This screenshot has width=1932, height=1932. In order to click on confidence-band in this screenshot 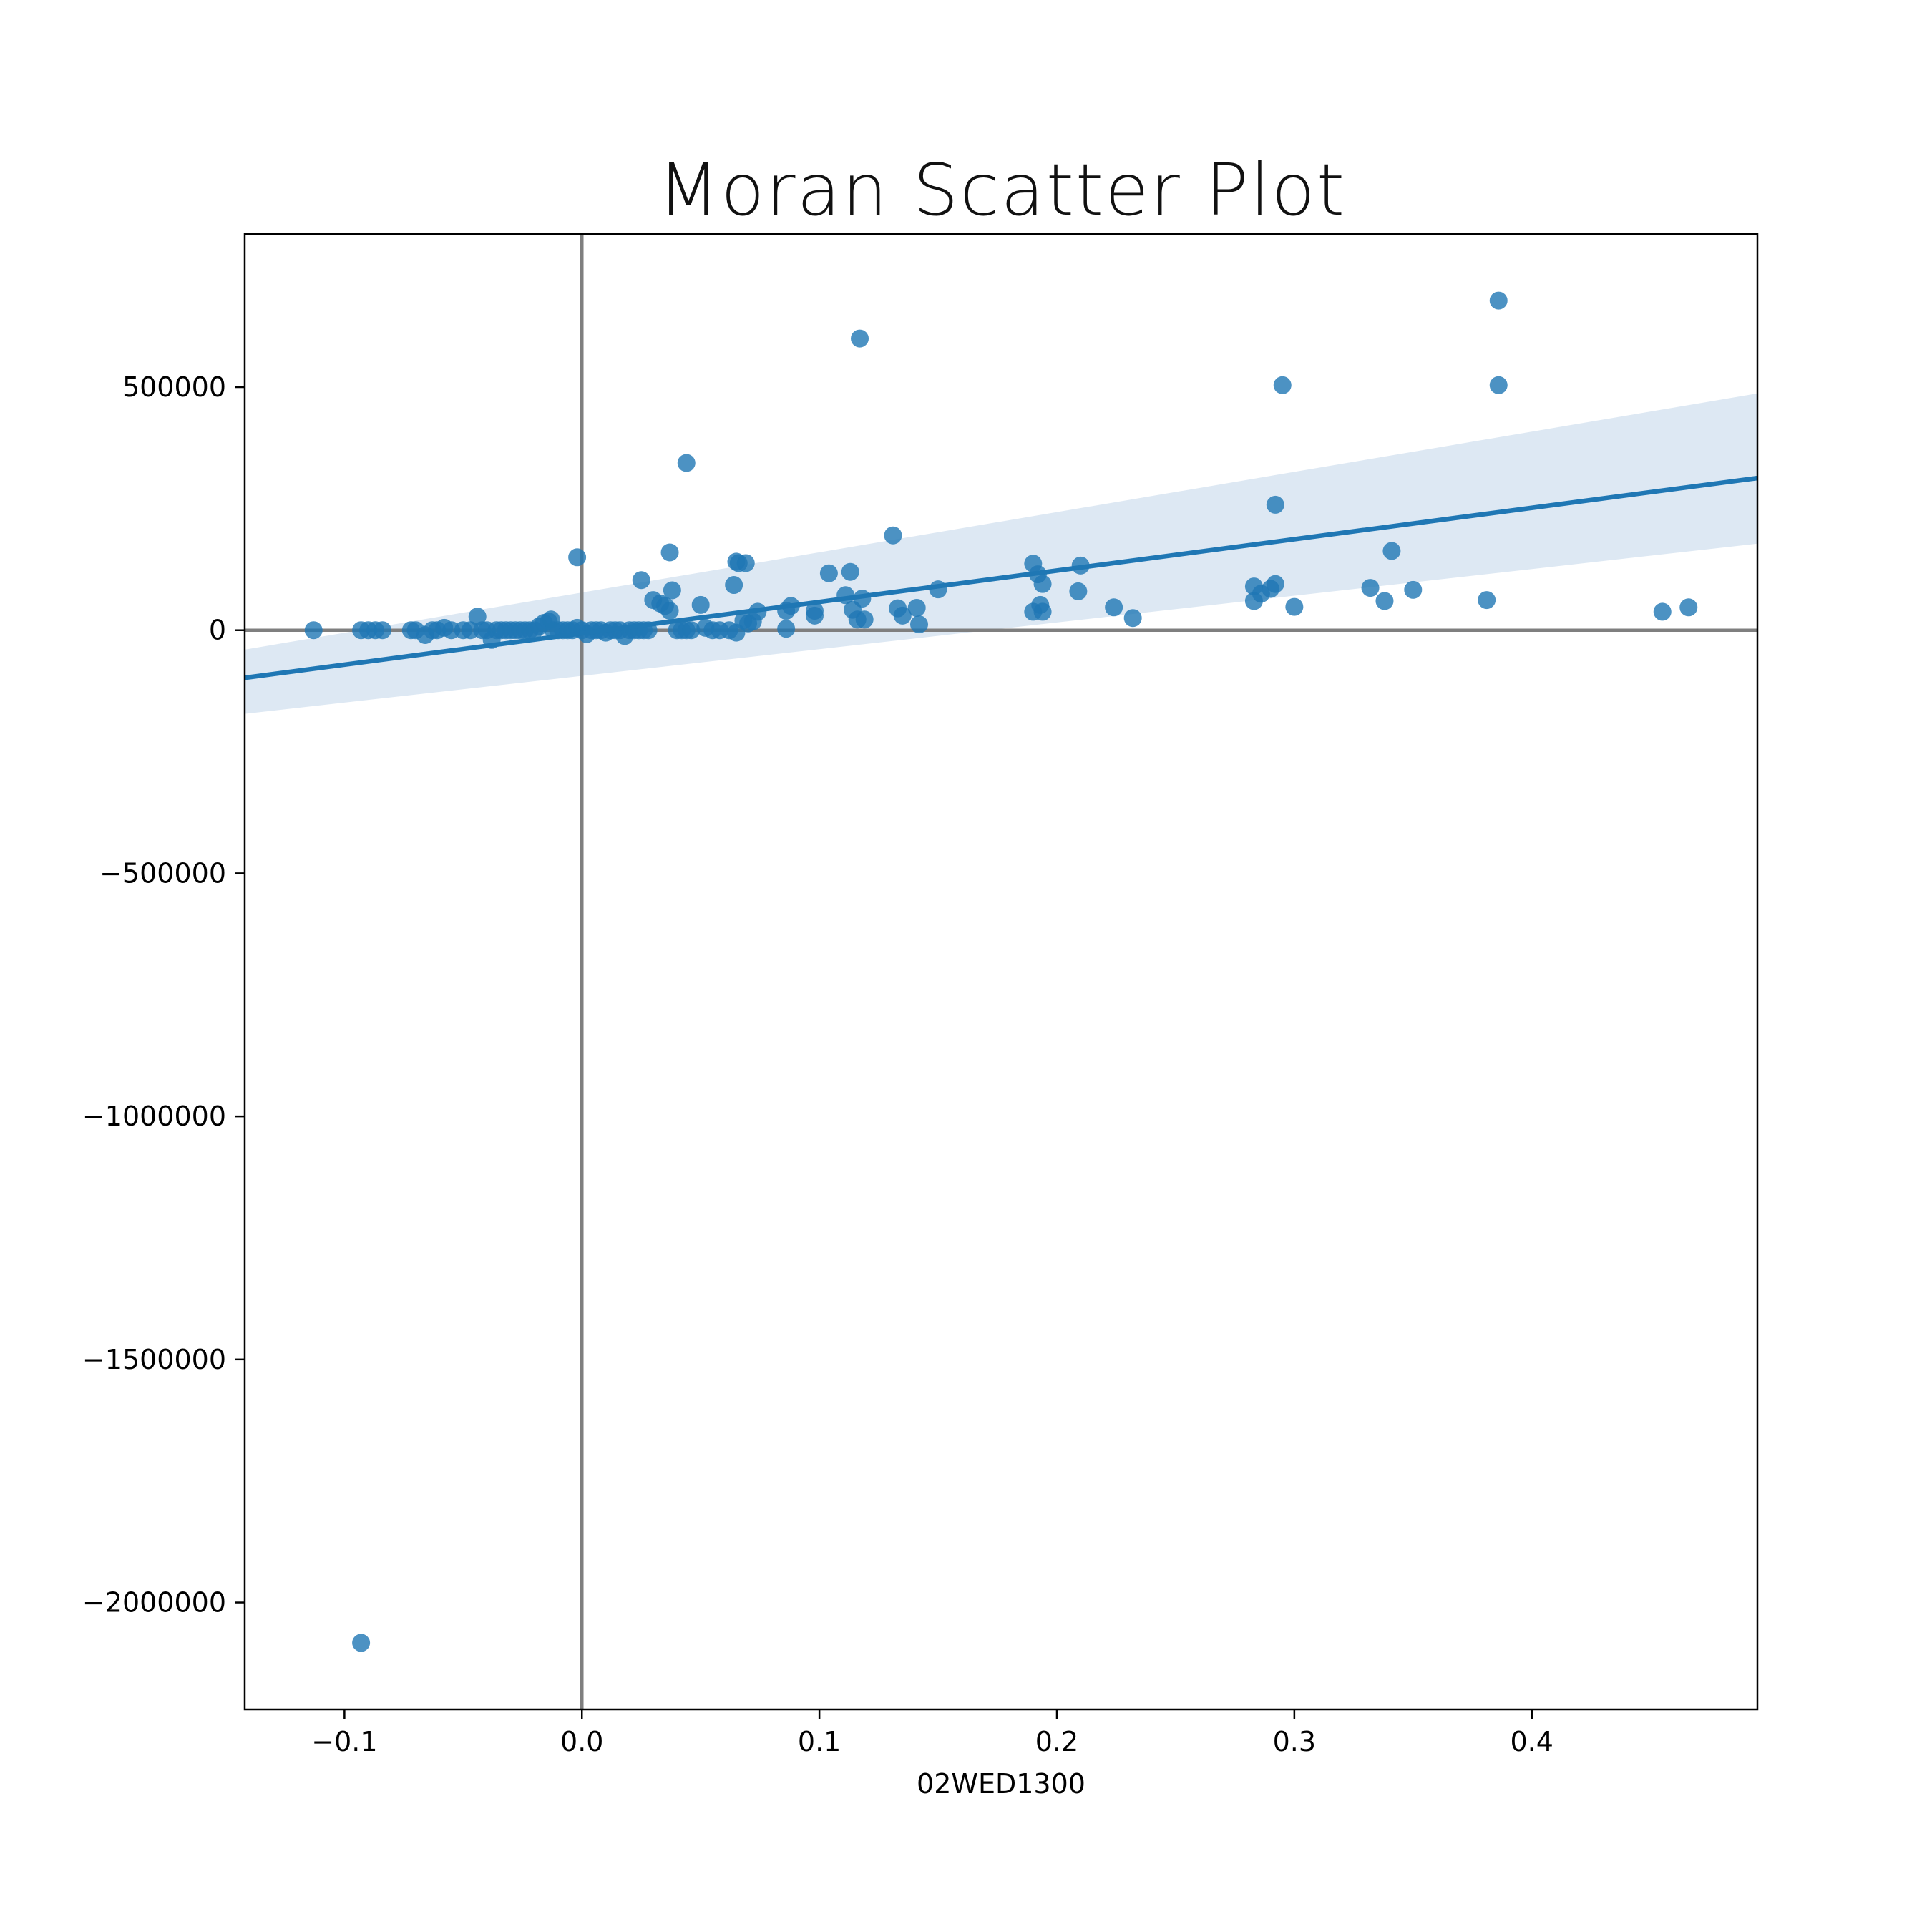, I will do `click(1001, 553)`.